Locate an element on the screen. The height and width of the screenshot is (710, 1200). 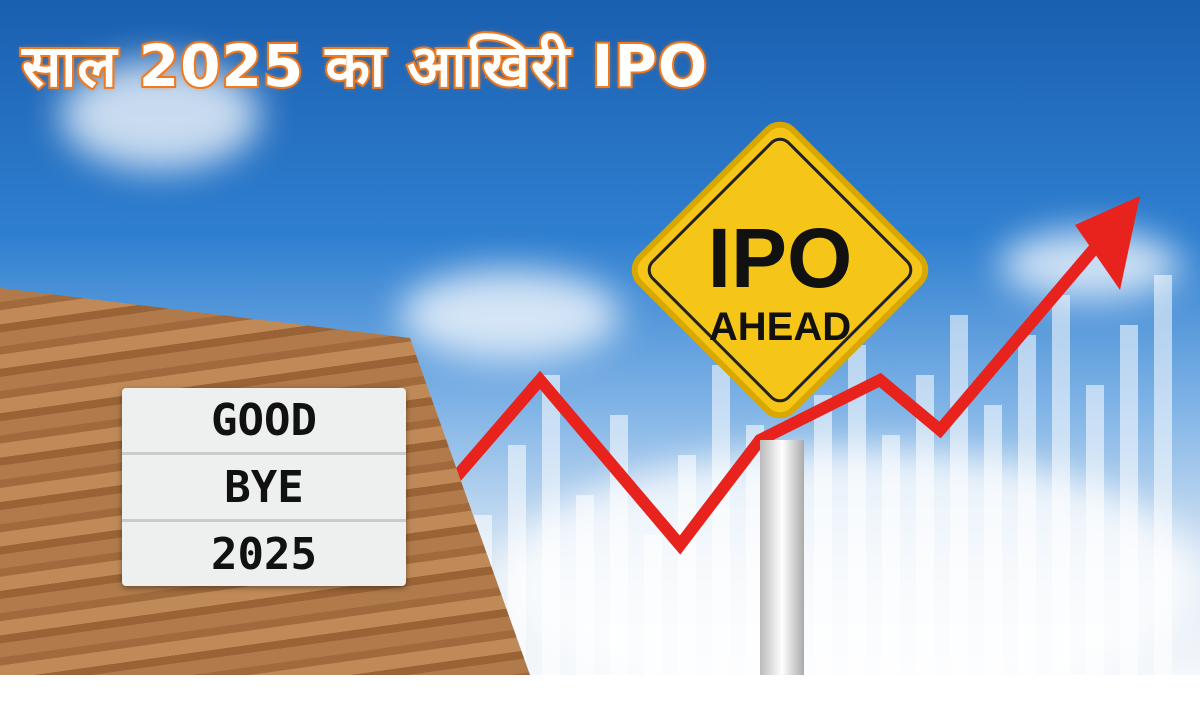
ipo-ahead-sign: IPO AHEAD is located at coordinates (780, 270).